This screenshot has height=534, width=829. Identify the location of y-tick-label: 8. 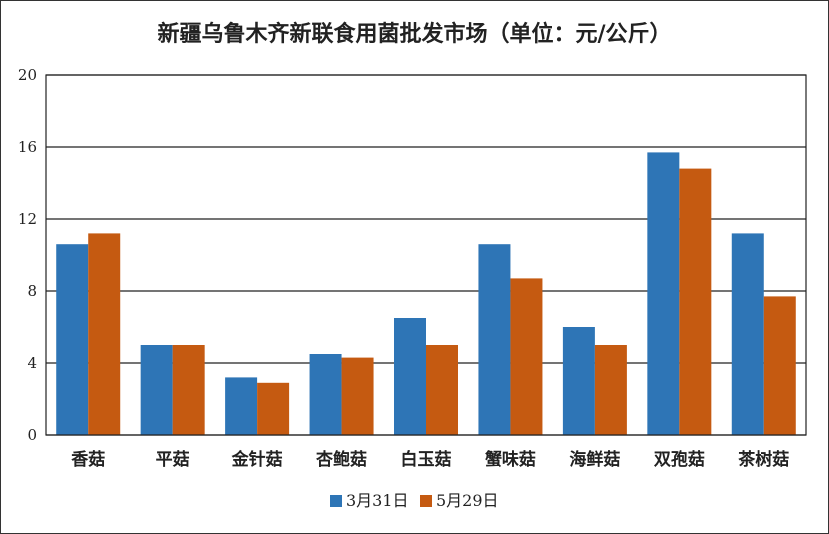
(32, 291).